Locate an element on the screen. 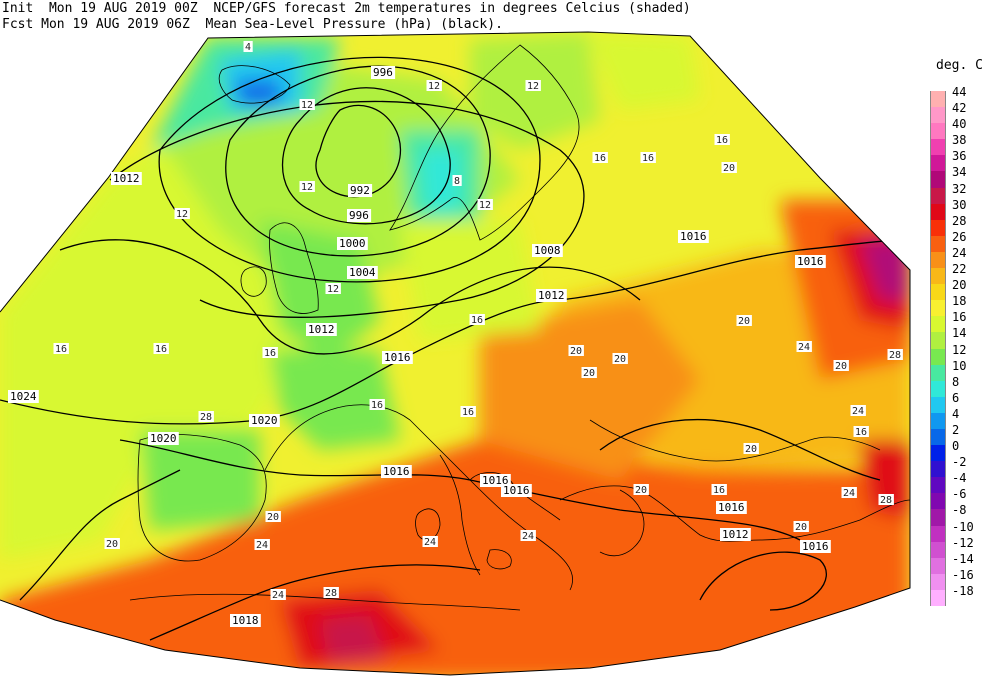  svg-text: 4 is located at coordinates (248, 47).